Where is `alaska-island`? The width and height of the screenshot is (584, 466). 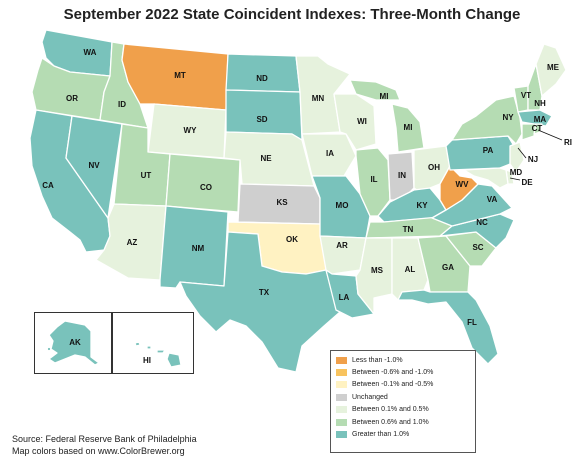
alaska-island is located at coordinates (49, 349).